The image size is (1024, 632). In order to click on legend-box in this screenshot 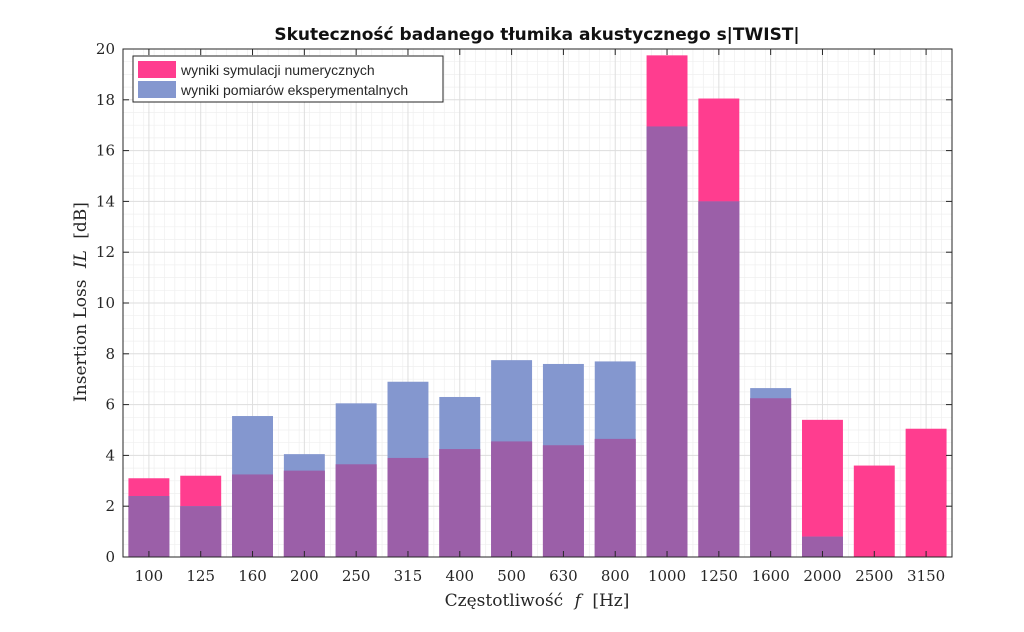, I will do `click(288, 79)`.